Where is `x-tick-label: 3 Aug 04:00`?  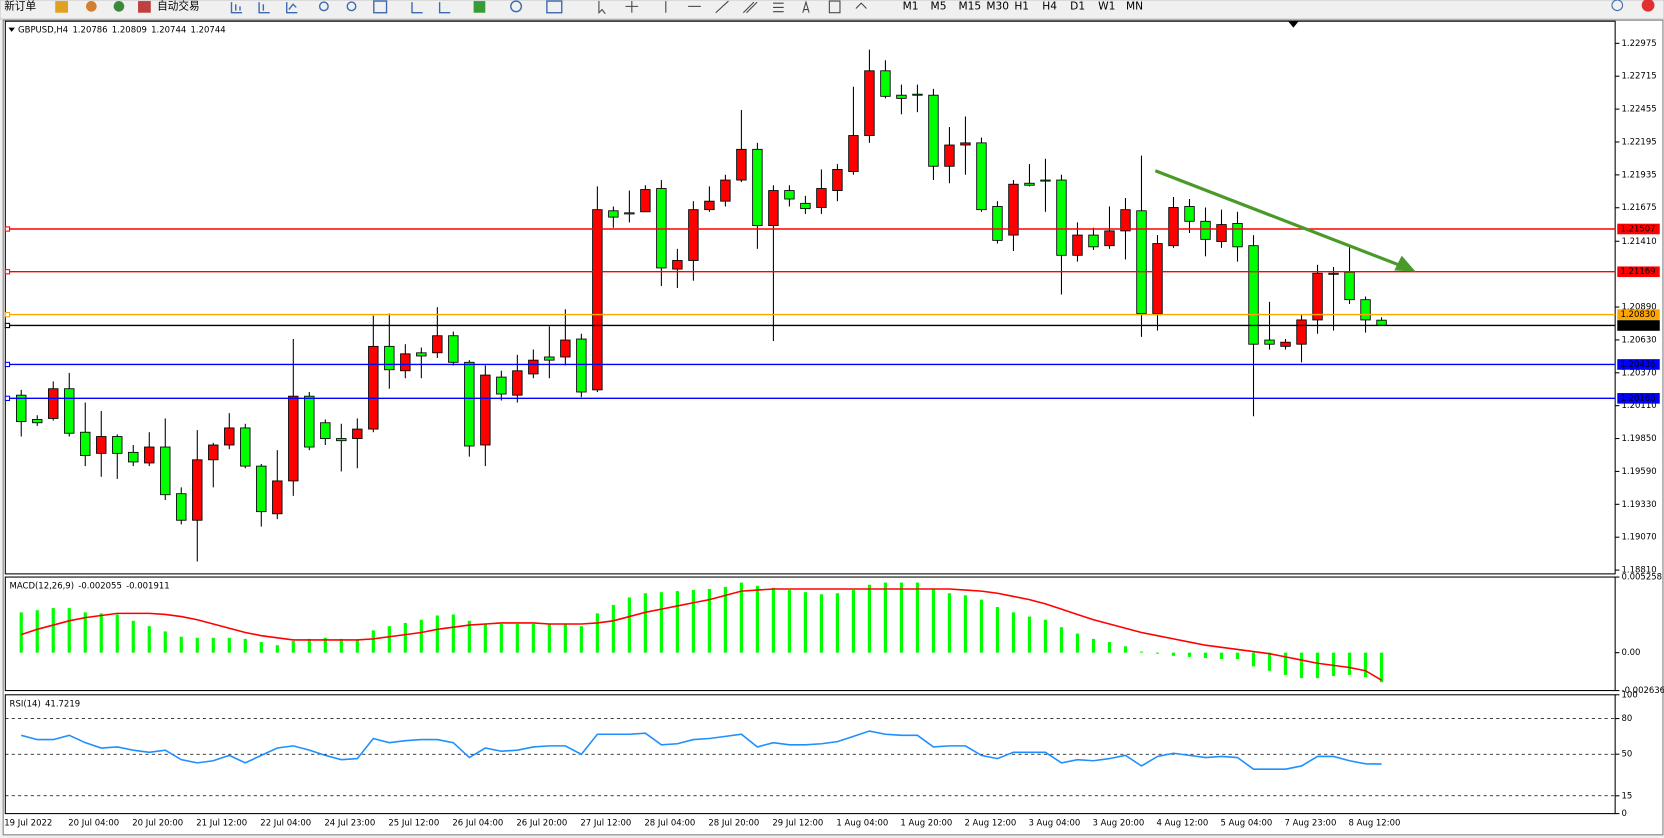 x-tick-label: 3 Aug 04:00 is located at coordinates (1054, 824).